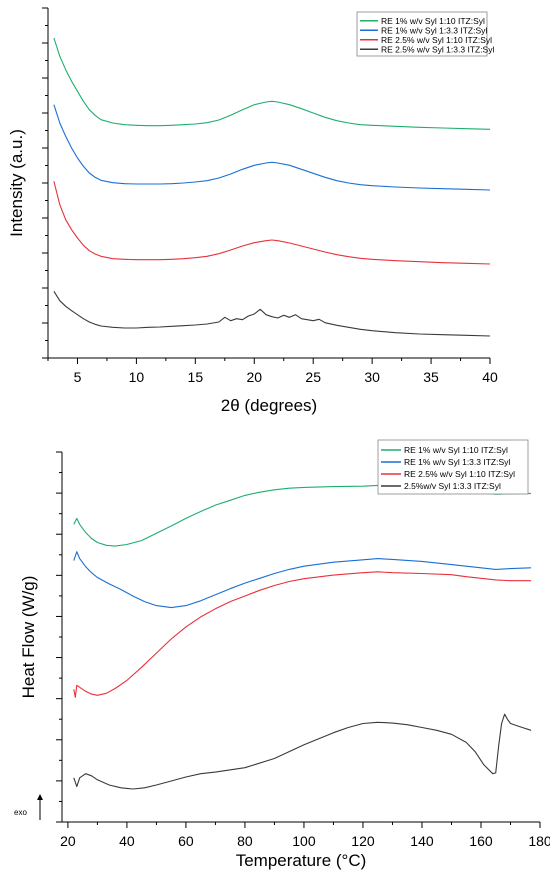  Describe the element at coordinates (16, 183) in the screenshot. I see `y-axis-title: Intensity (a.u.)` at that location.